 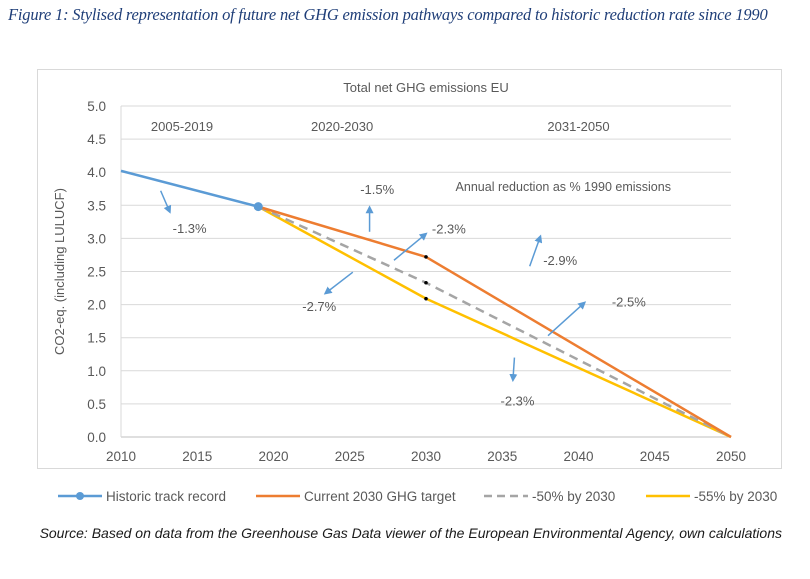 What do you see at coordinates (319, 306) in the screenshot?
I see `annotation-label: -2.7%` at bounding box center [319, 306].